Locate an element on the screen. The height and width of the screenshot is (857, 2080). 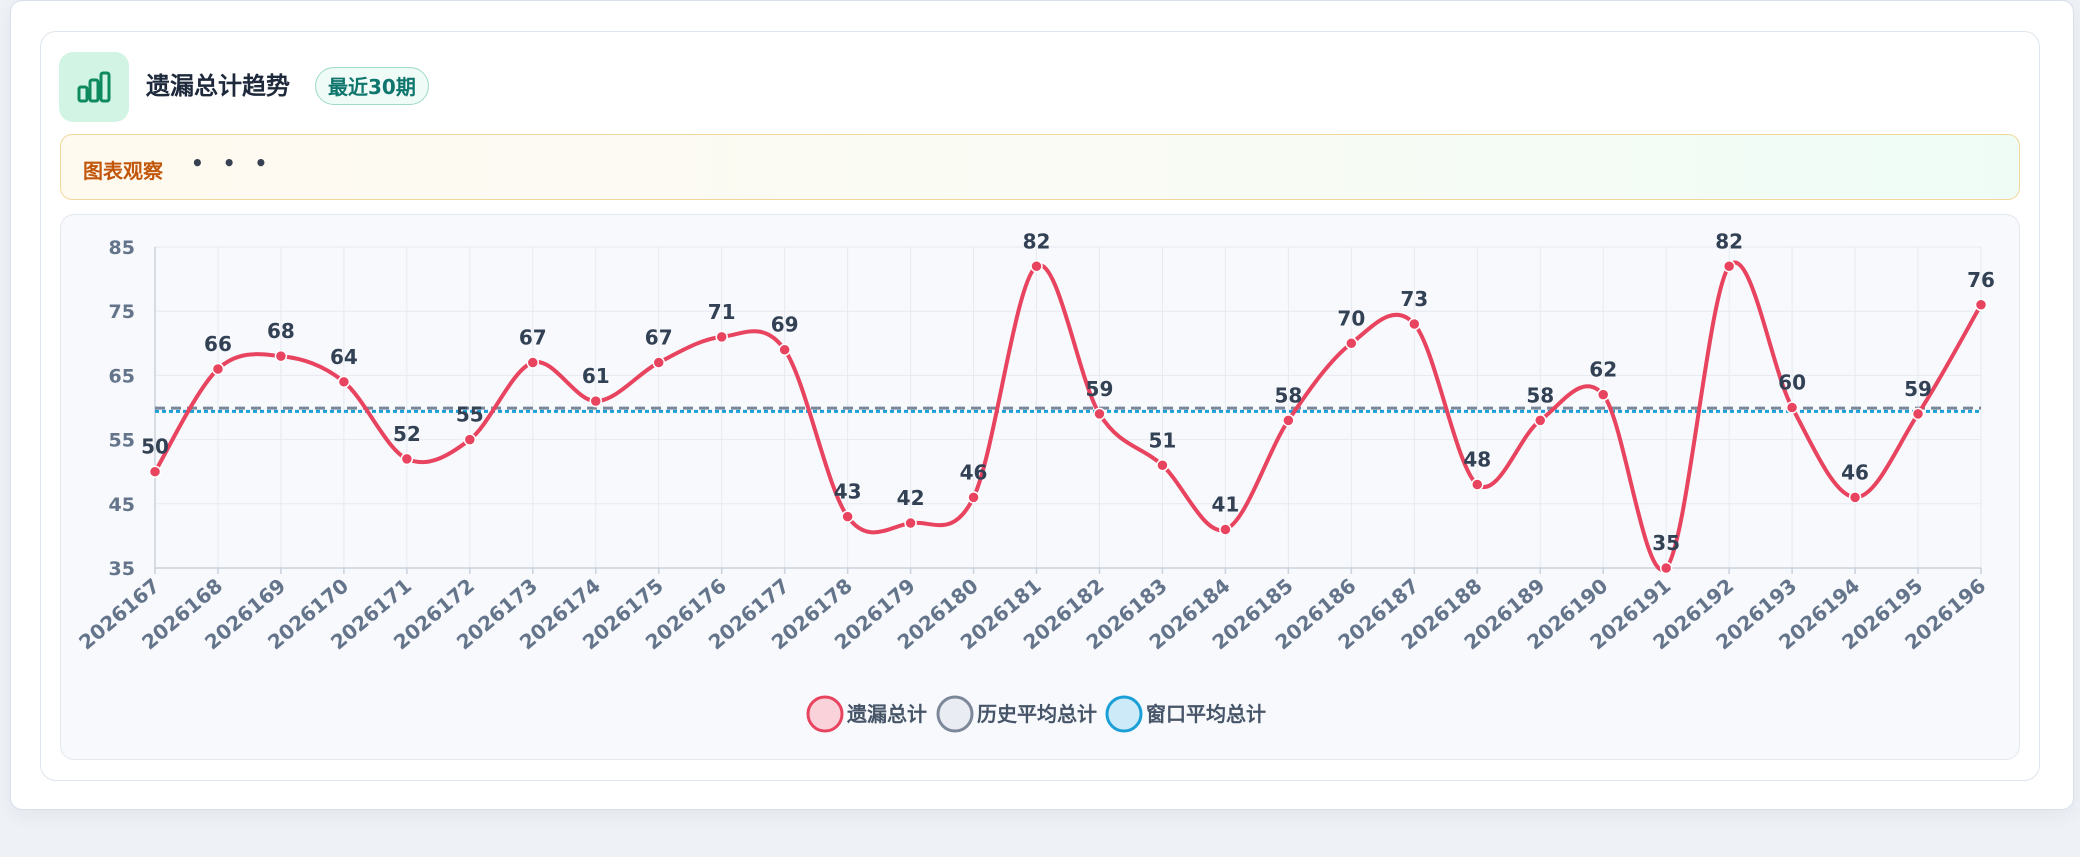
period-badge: 最近30期 is located at coordinates (372, 86).